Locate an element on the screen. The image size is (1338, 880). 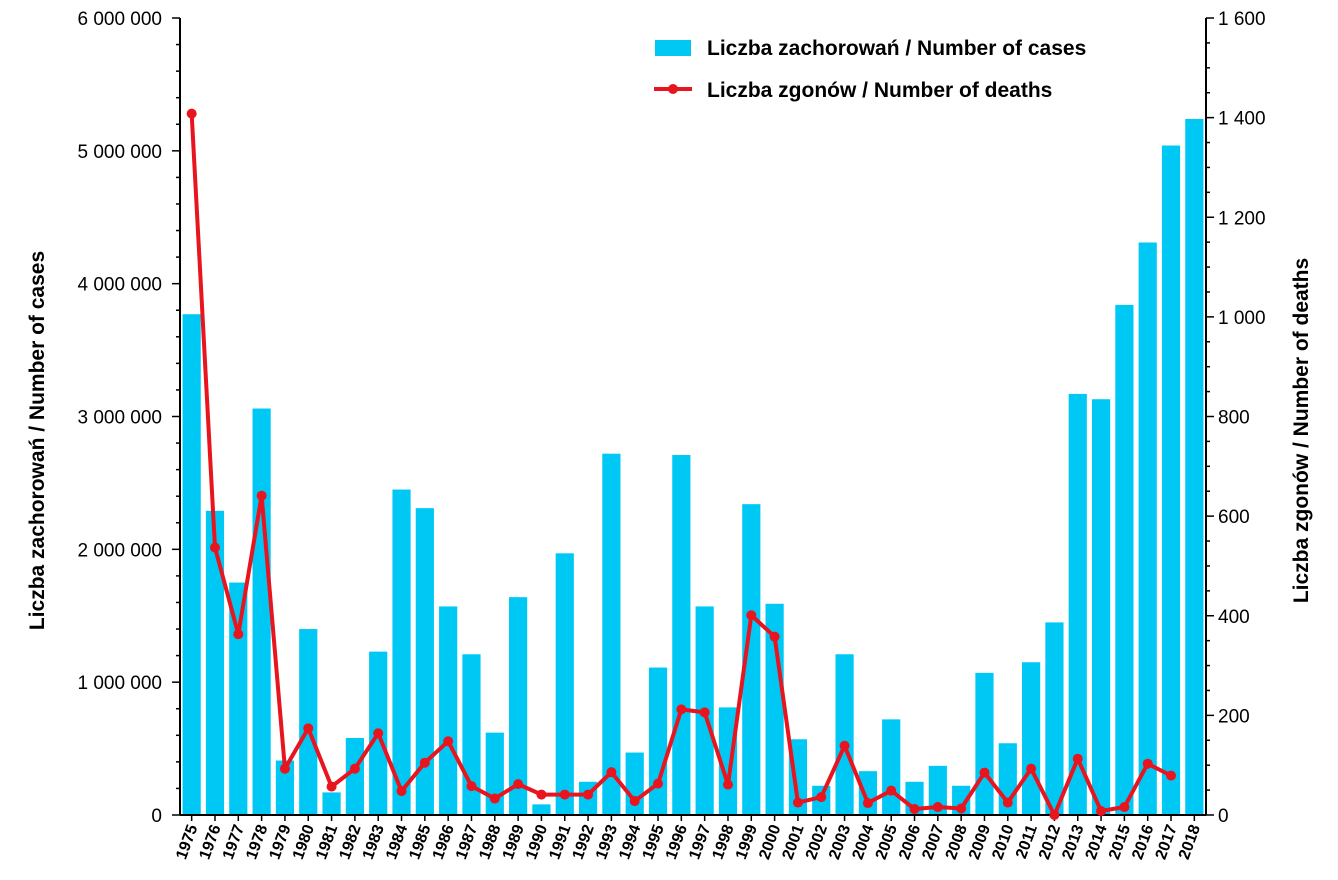
bar-1977 is located at coordinates (238, 698).